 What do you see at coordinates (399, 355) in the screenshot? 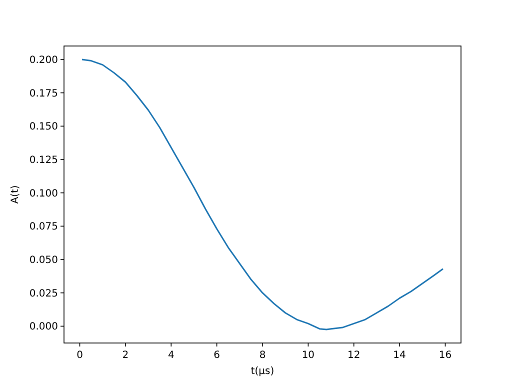
I see `x-tick-label: 14` at bounding box center [399, 355].